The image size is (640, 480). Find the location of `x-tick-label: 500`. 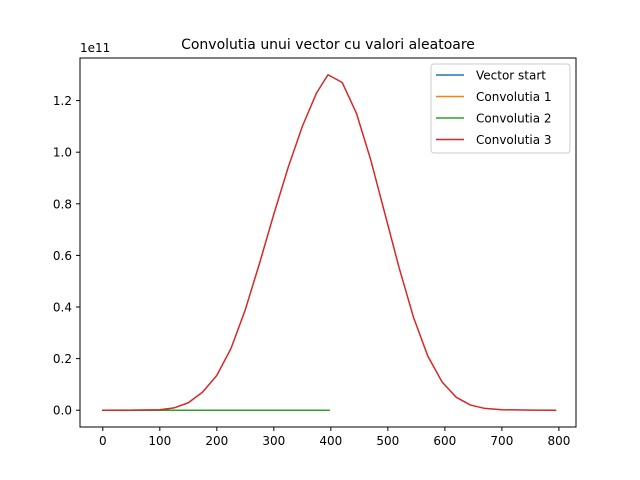

x-tick-label: 500 is located at coordinates (387, 441).